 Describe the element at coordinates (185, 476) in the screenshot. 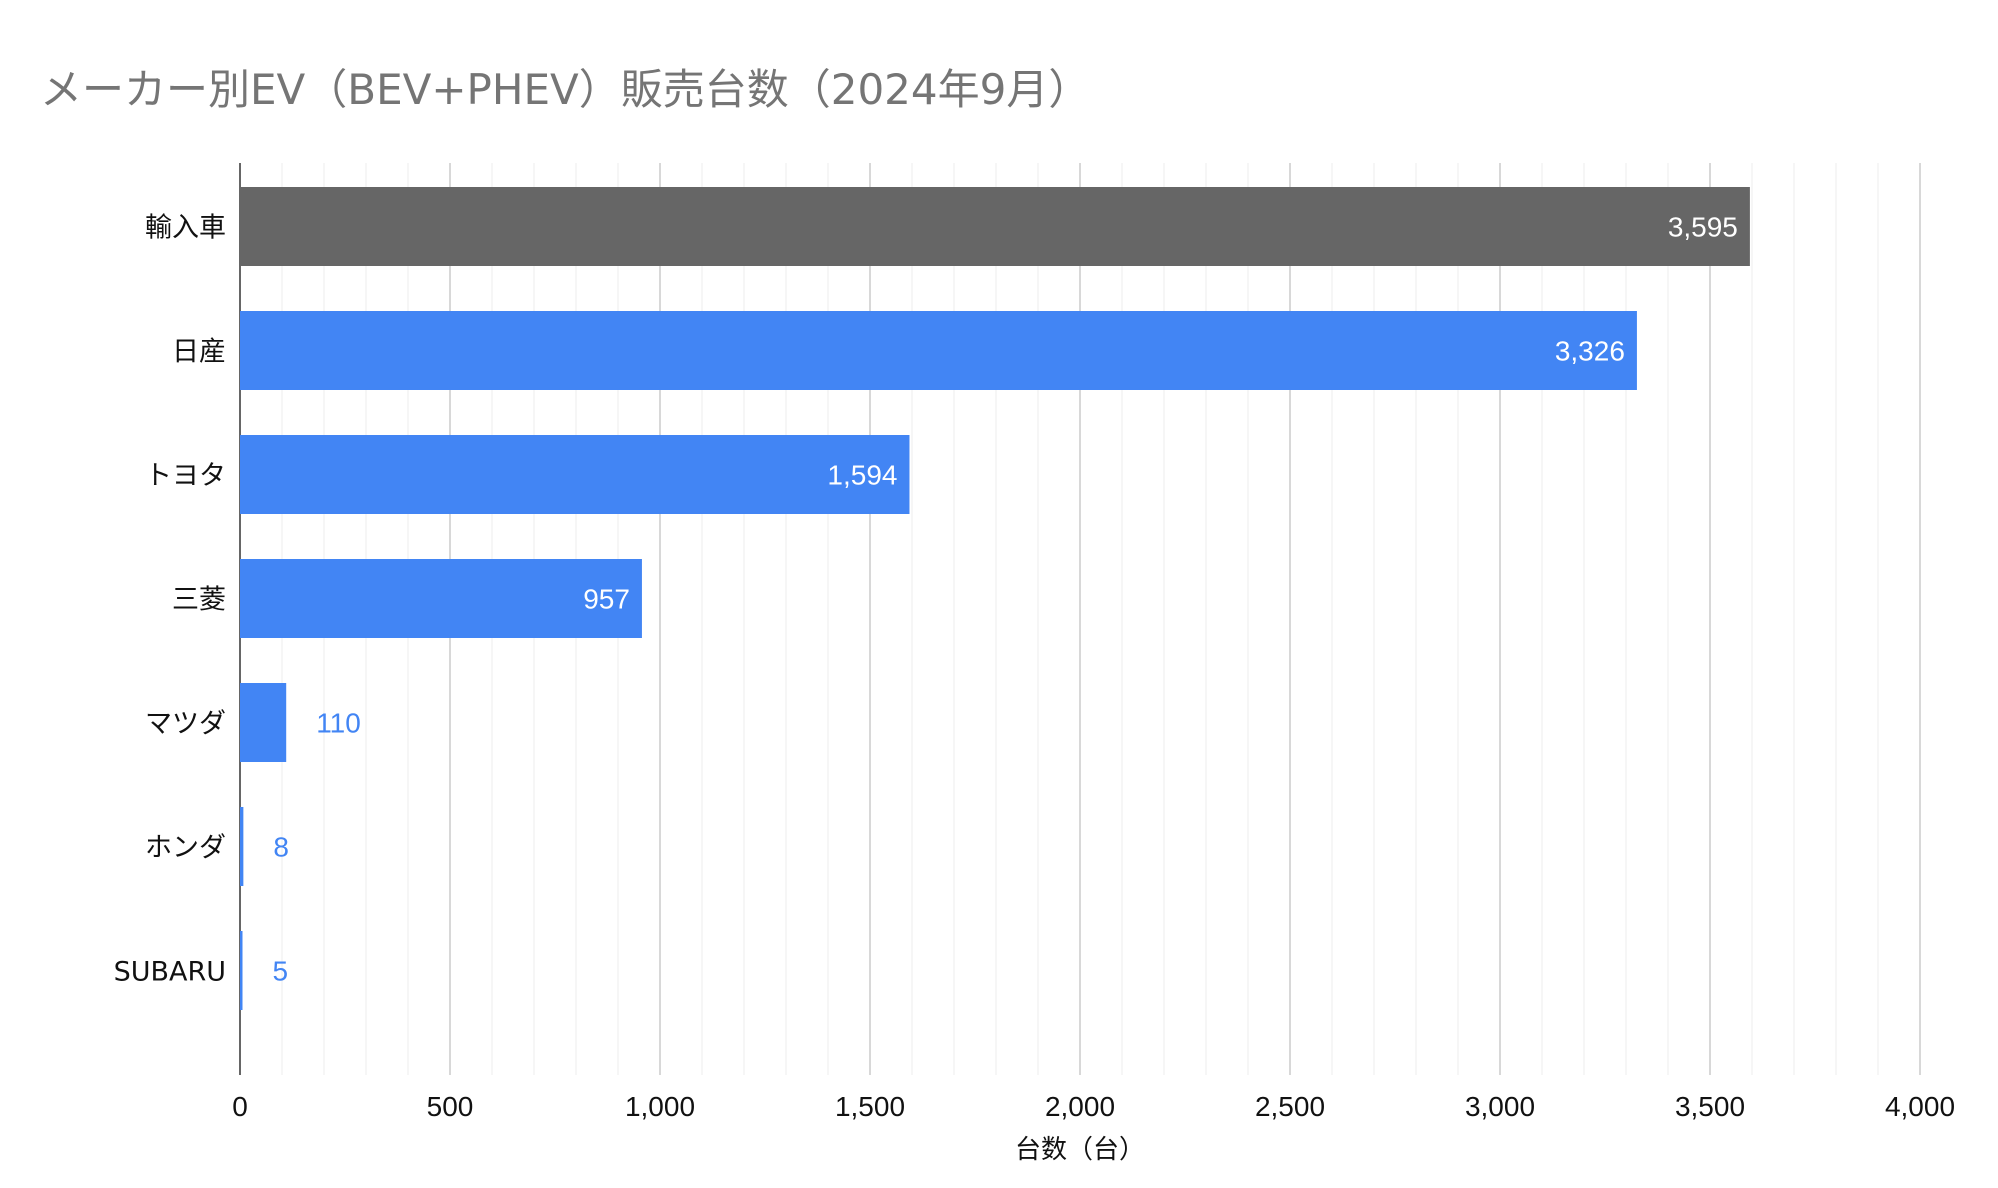

I see `category-label: トヨタ` at that location.